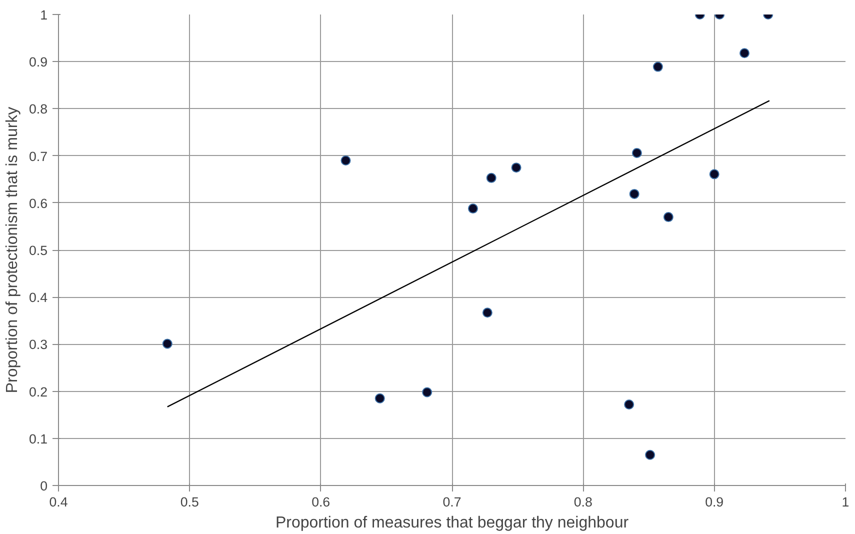 The width and height of the screenshot is (855, 534). Describe the element at coordinates (846, 502) in the screenshot. I see `x-tick-label: 1` at that location.